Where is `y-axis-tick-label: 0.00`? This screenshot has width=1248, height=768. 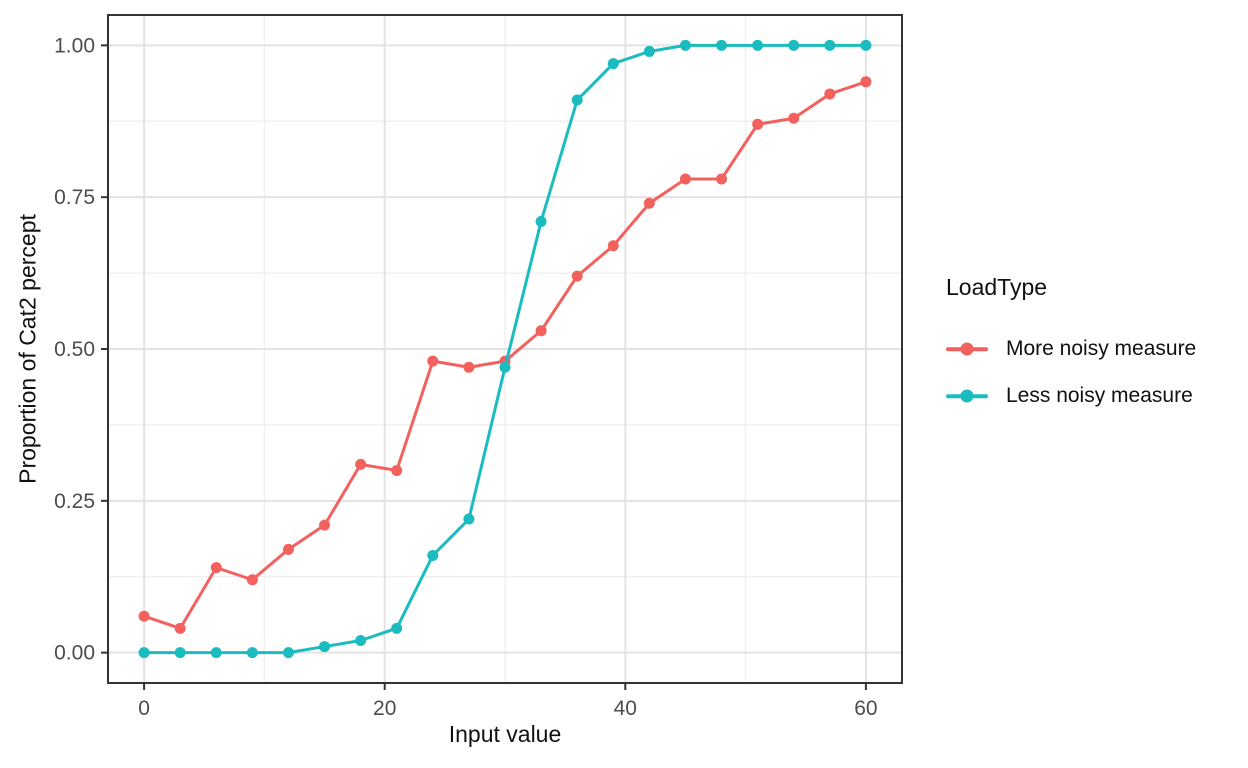
y-axis-tick-label: 0.00 is located at coordinates (74, 653).